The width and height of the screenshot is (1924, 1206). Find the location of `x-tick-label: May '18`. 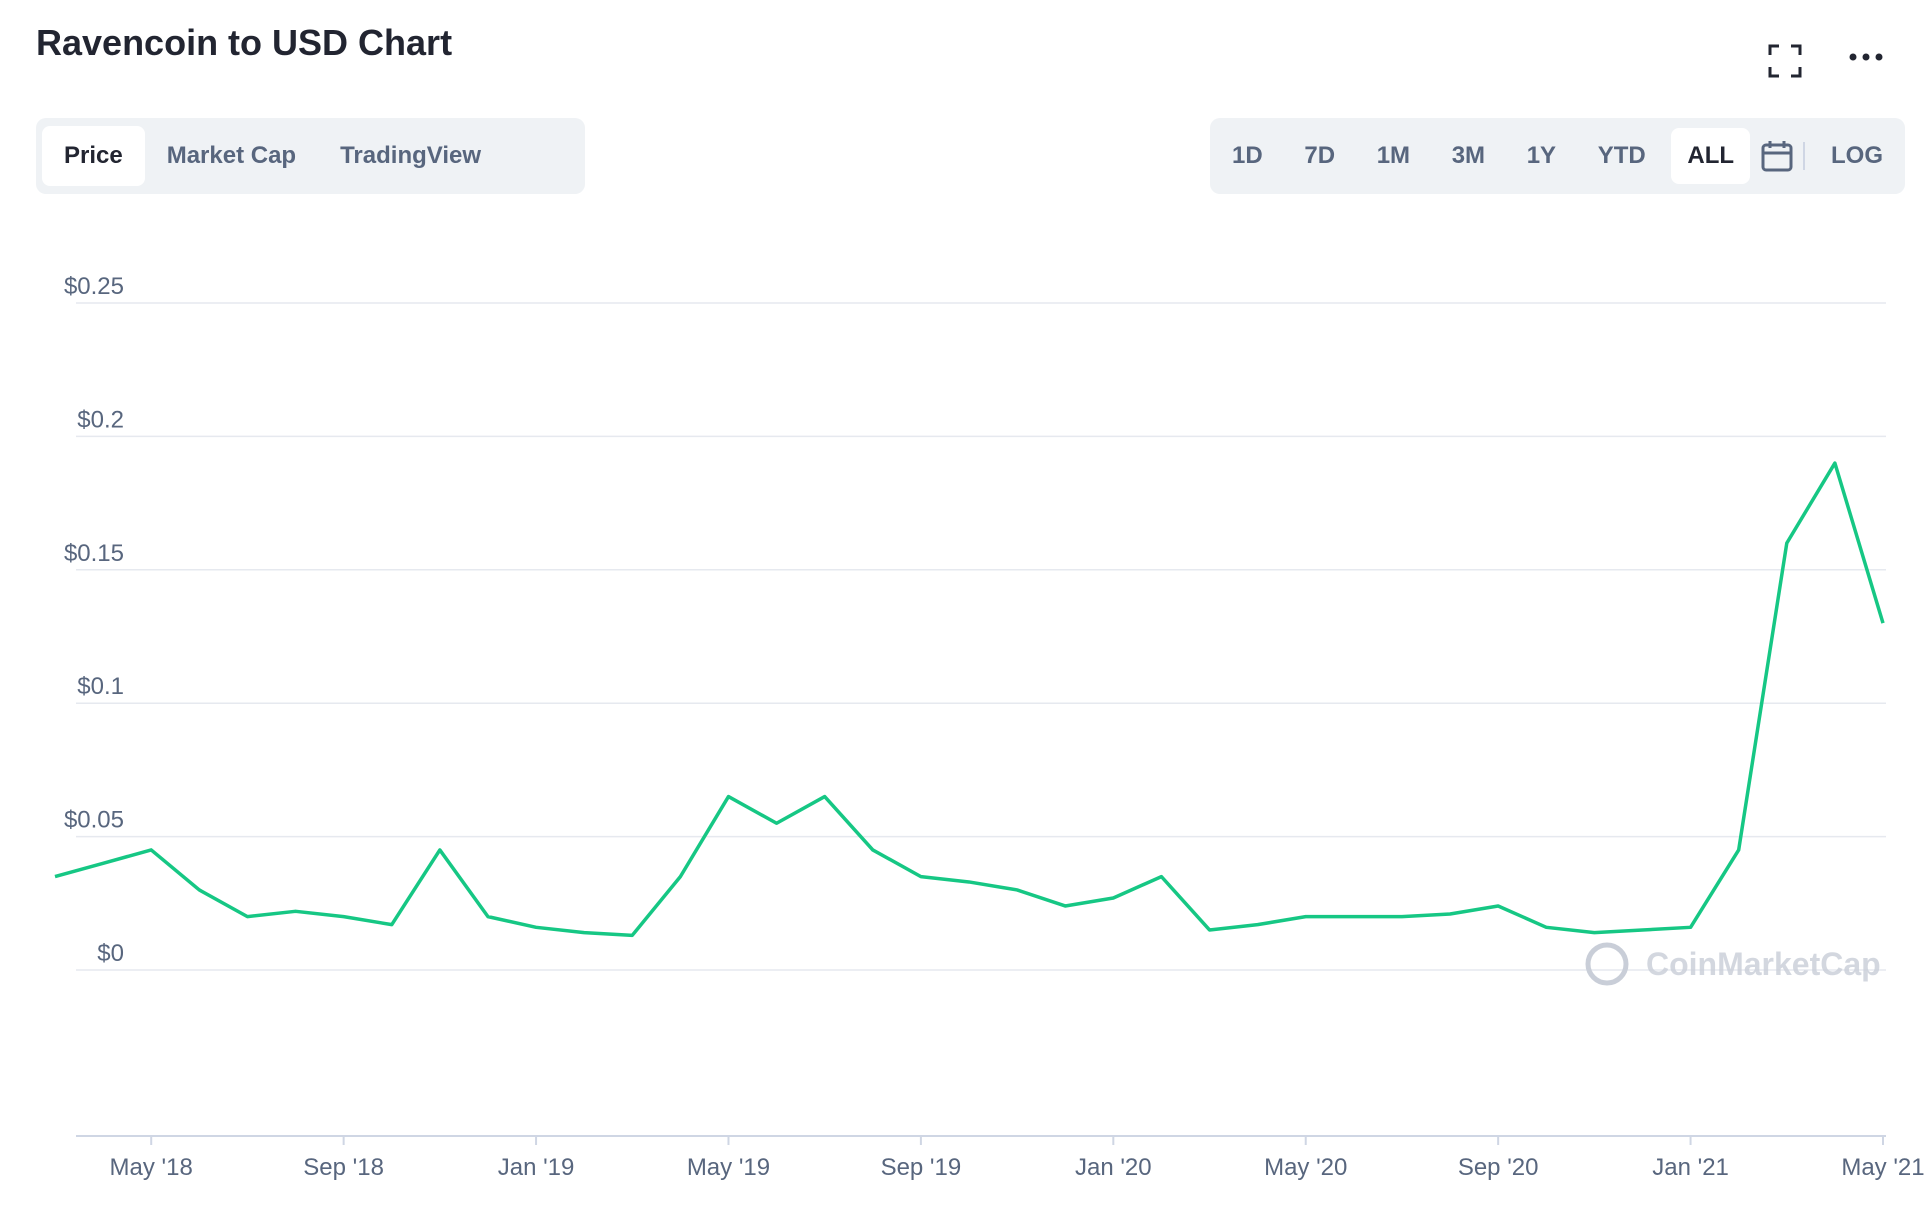

x-tick-label: May '18 is located at coordinates (151, 1167).